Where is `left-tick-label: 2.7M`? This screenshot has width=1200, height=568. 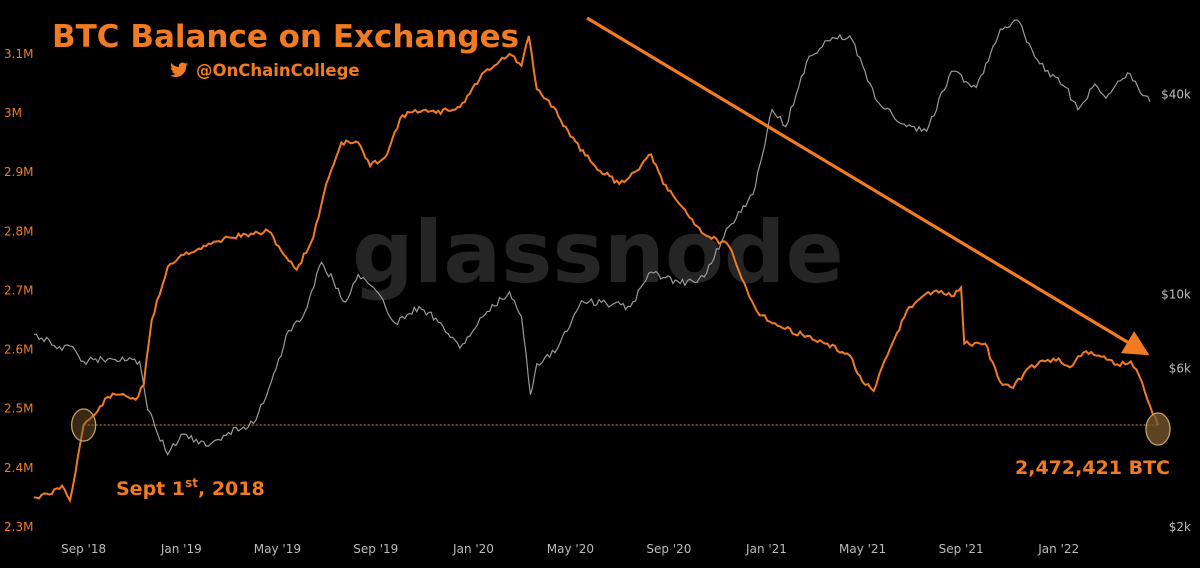
left-tick-label: 2.7M is located at coordinates (18, 290).